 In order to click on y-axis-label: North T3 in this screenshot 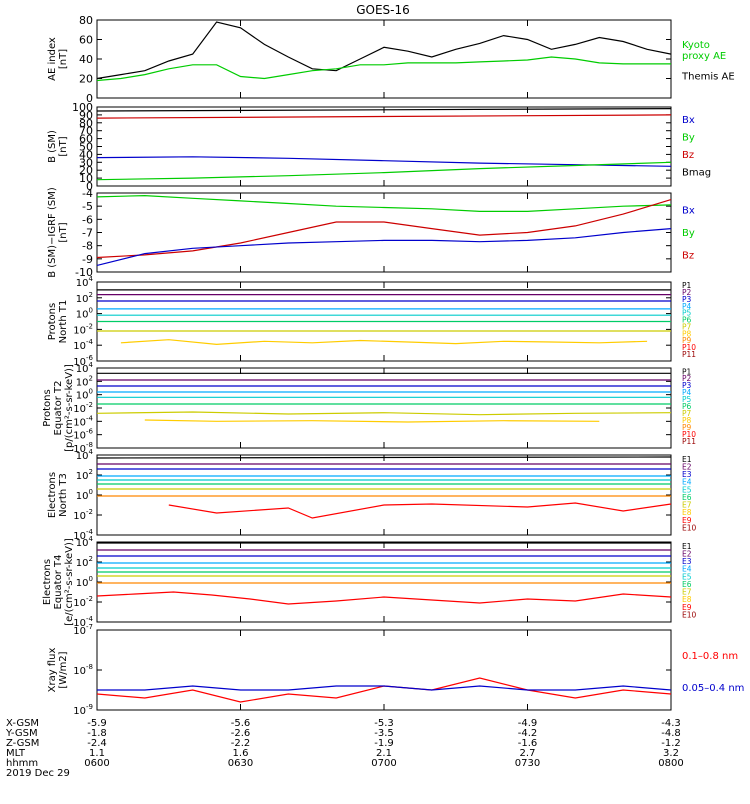, I will do `click(63, 495)`.